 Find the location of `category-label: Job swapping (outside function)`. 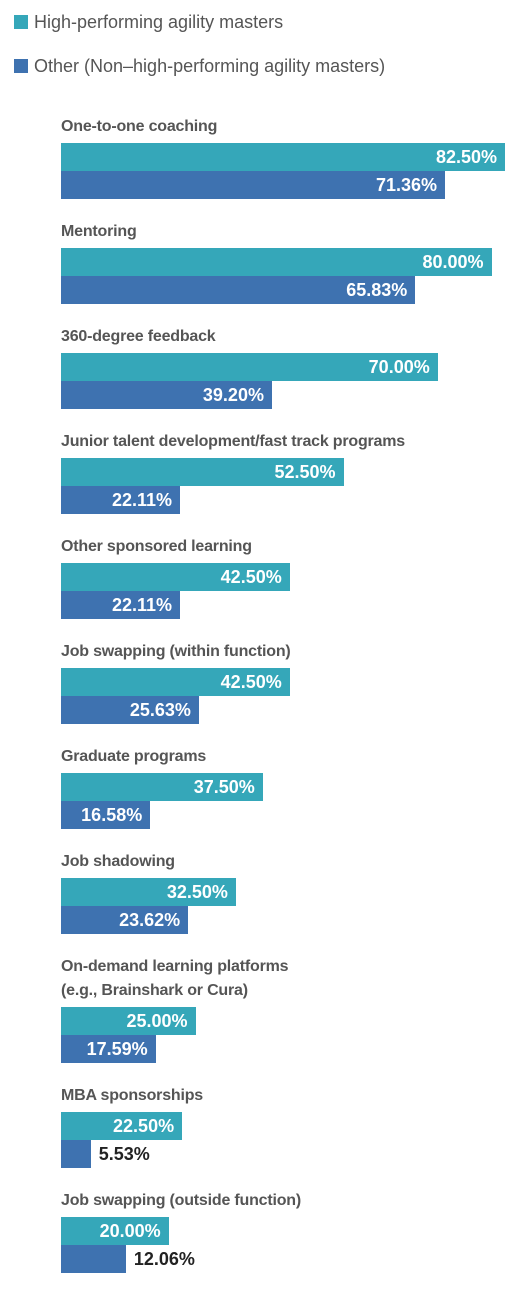

category-label: Job swapping (outside function) is located at coordinates (181, 1200).